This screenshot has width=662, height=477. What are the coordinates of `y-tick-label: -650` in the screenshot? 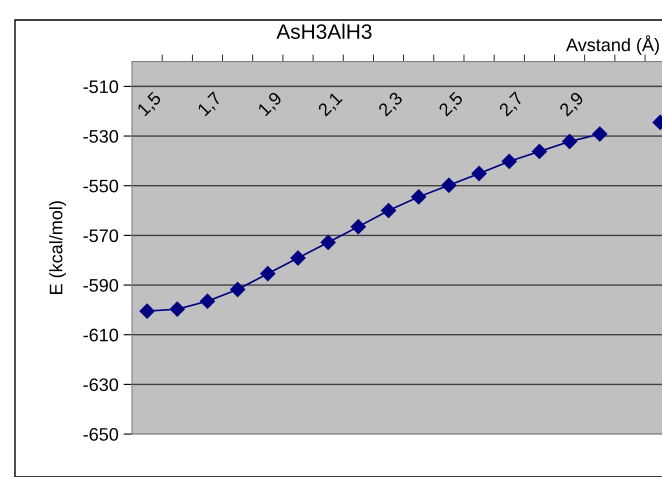 It's located at (100, 434).